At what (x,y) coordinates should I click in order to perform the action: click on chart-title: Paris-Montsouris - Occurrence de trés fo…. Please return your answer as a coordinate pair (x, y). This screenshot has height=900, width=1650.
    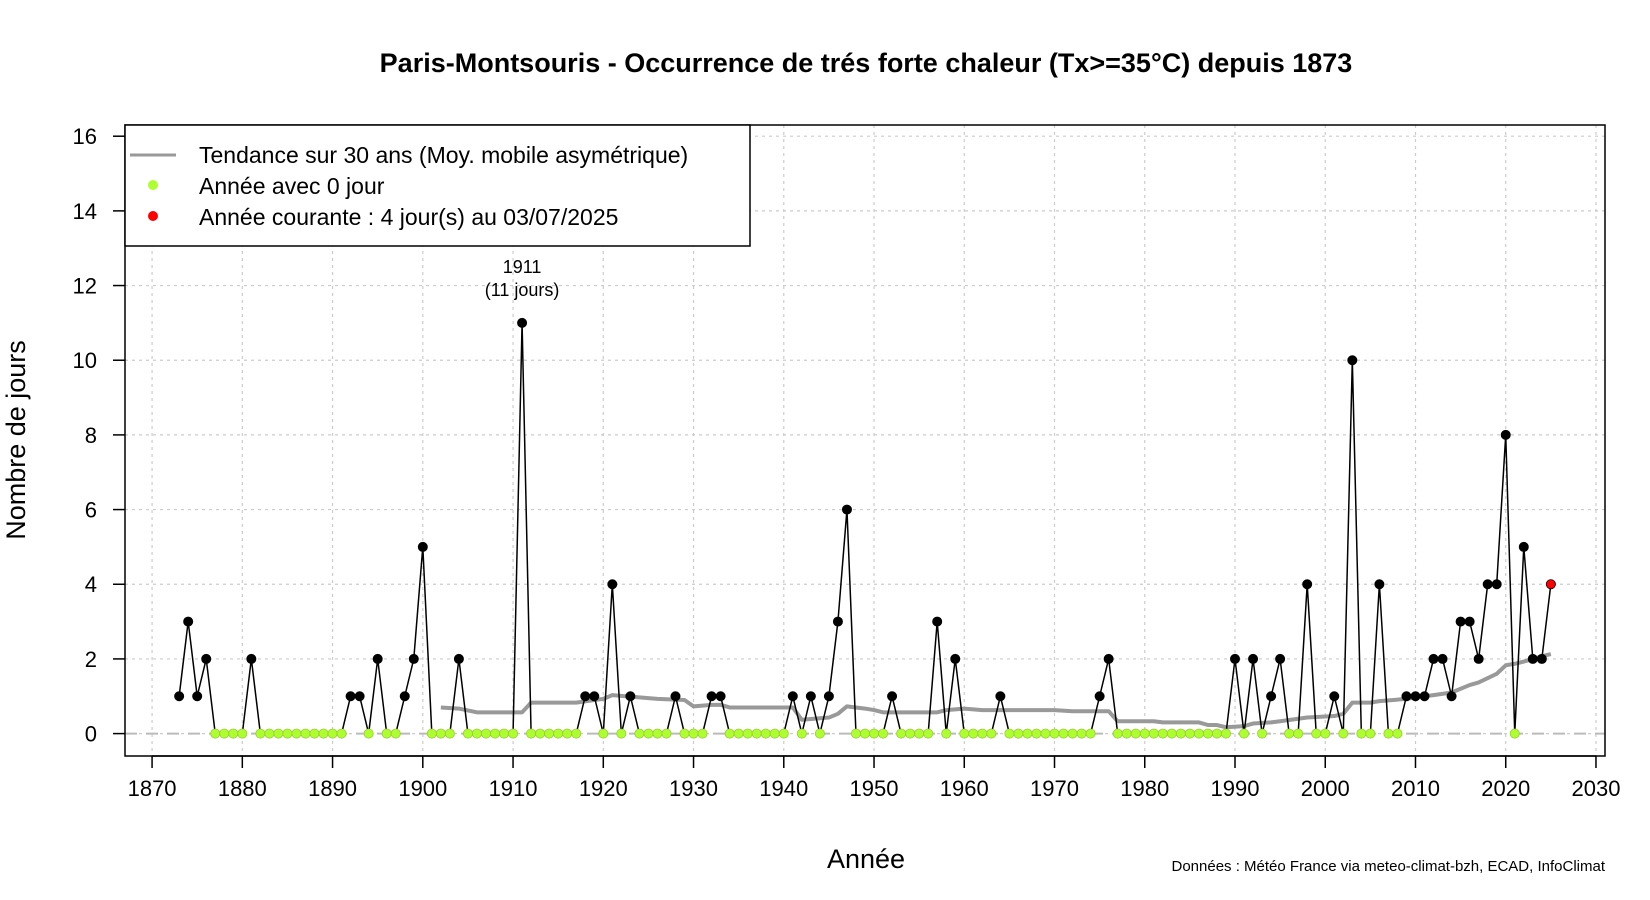
    Looking at the image, I should click on (866, 63).